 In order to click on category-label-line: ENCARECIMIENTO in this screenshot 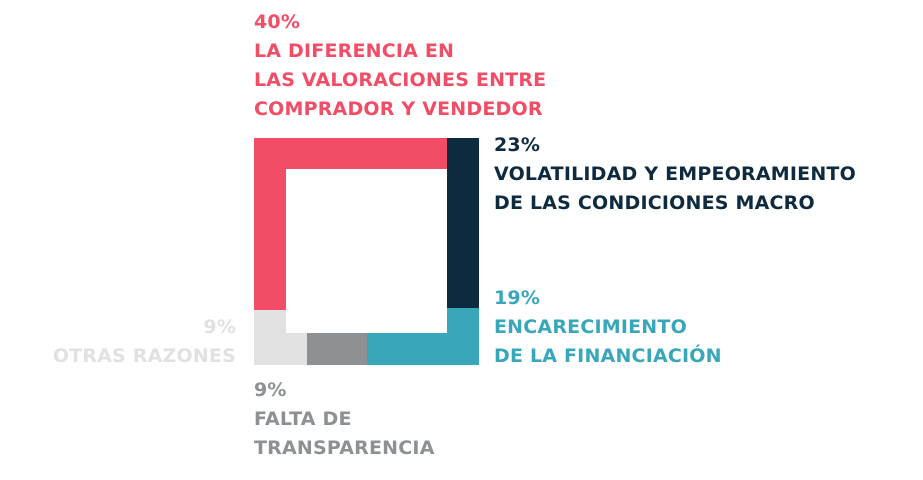, I will do `click(590, 327)`.